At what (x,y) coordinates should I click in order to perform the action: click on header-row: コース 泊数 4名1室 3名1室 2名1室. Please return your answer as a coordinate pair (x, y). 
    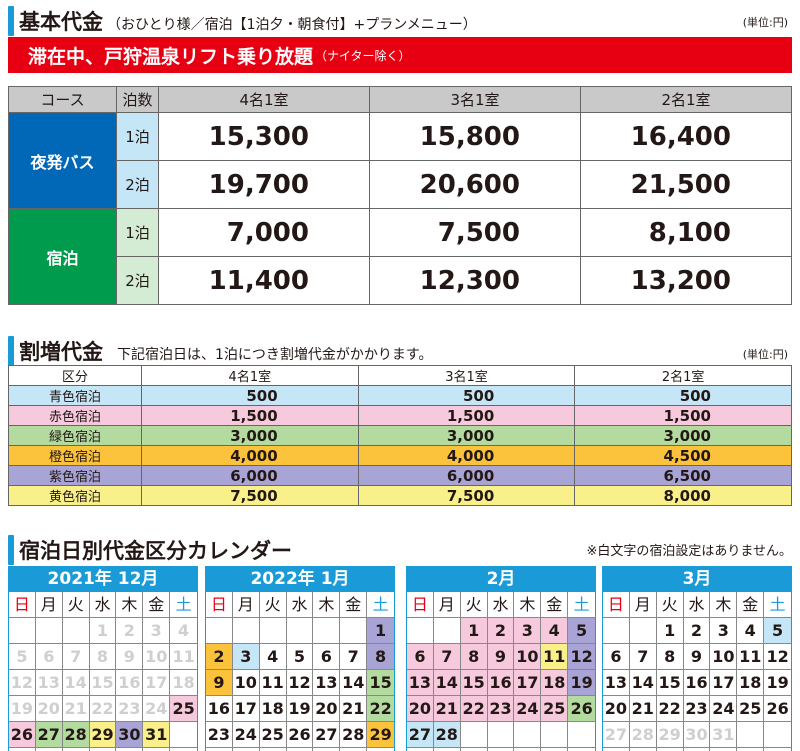
    Looking at the image, I should click on (400, 99).